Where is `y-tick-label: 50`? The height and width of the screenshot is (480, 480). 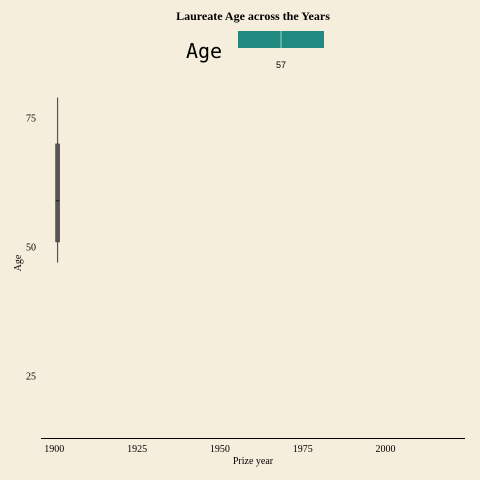
y-tick-label: 50 is located at coordinates (31, 248).